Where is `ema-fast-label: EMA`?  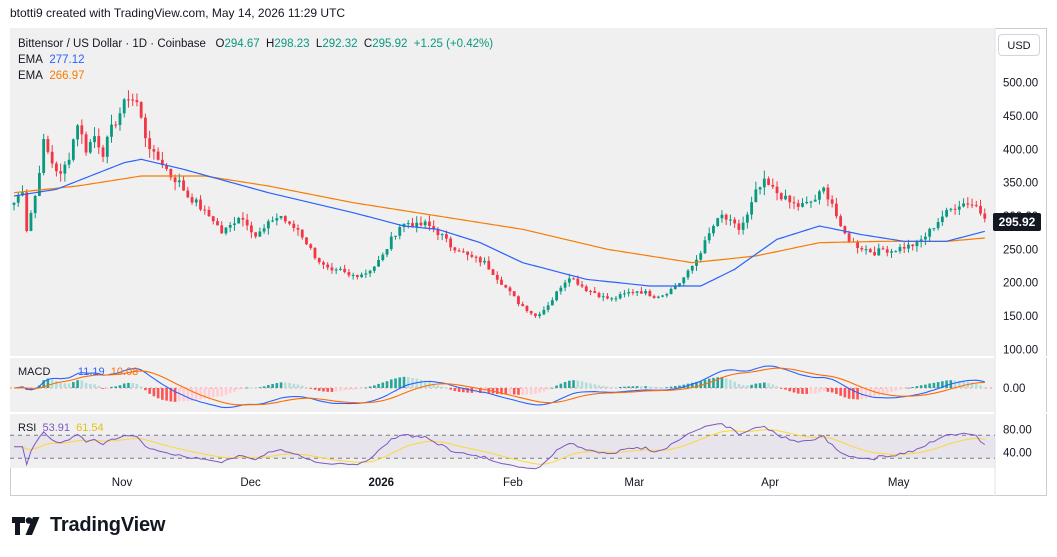
ema-fast-label: EMA is located at coordinates (30, 60).